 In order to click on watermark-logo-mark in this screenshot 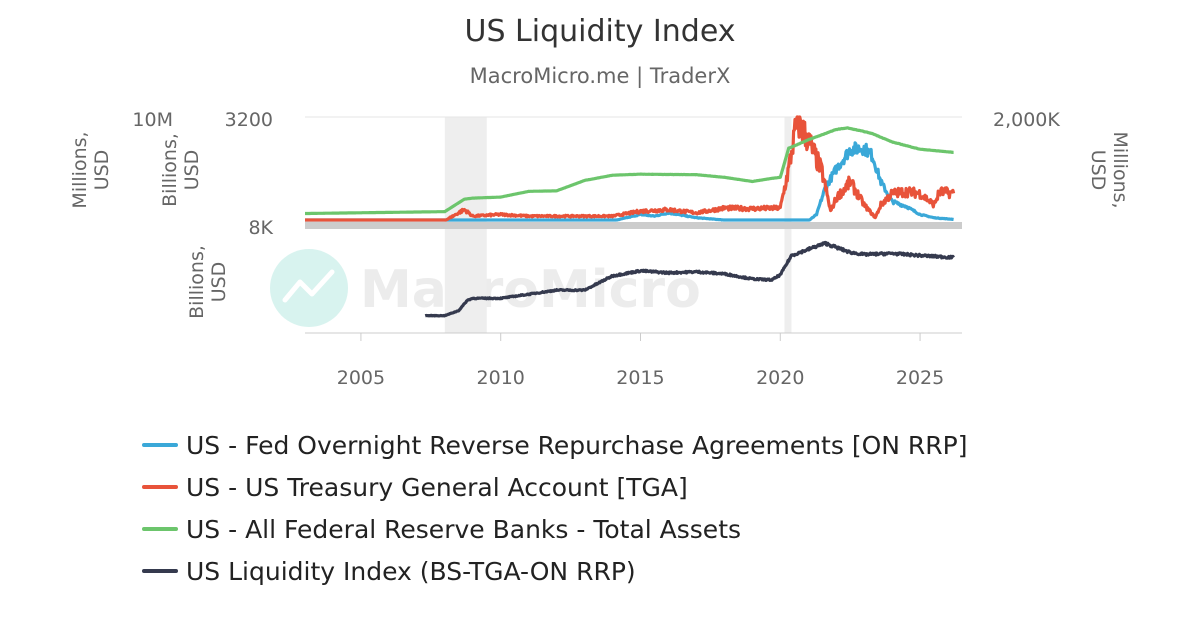, I will do `click(308, 286)`.